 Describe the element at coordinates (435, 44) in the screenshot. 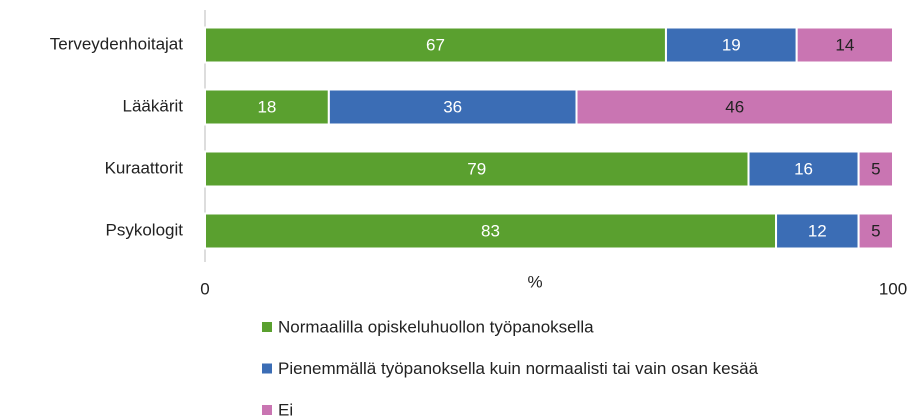

I see `data-label: 67` at that location.